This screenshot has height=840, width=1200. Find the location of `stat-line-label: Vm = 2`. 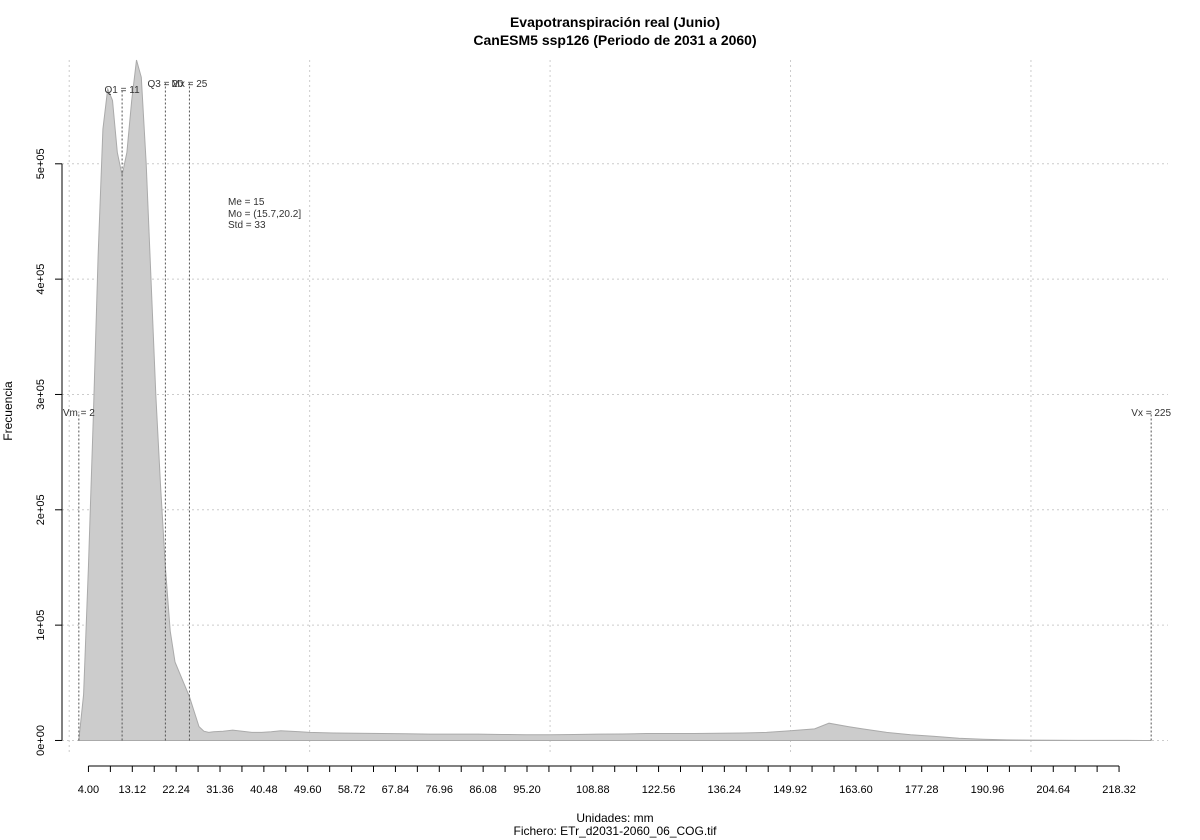

stat-line-label: Vm = 2 is located at coordinates (79, 413).